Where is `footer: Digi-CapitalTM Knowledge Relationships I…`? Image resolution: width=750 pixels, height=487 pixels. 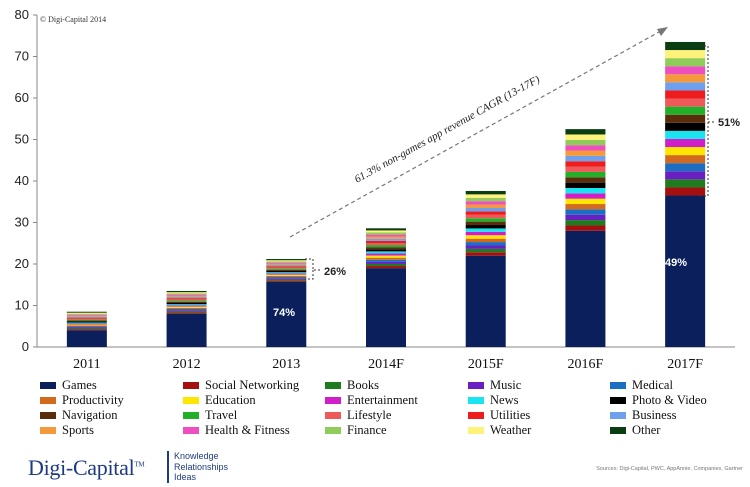
footer: Digi-CapitalTM Knowledge Relationships I… is located at coordinates (385, 467).